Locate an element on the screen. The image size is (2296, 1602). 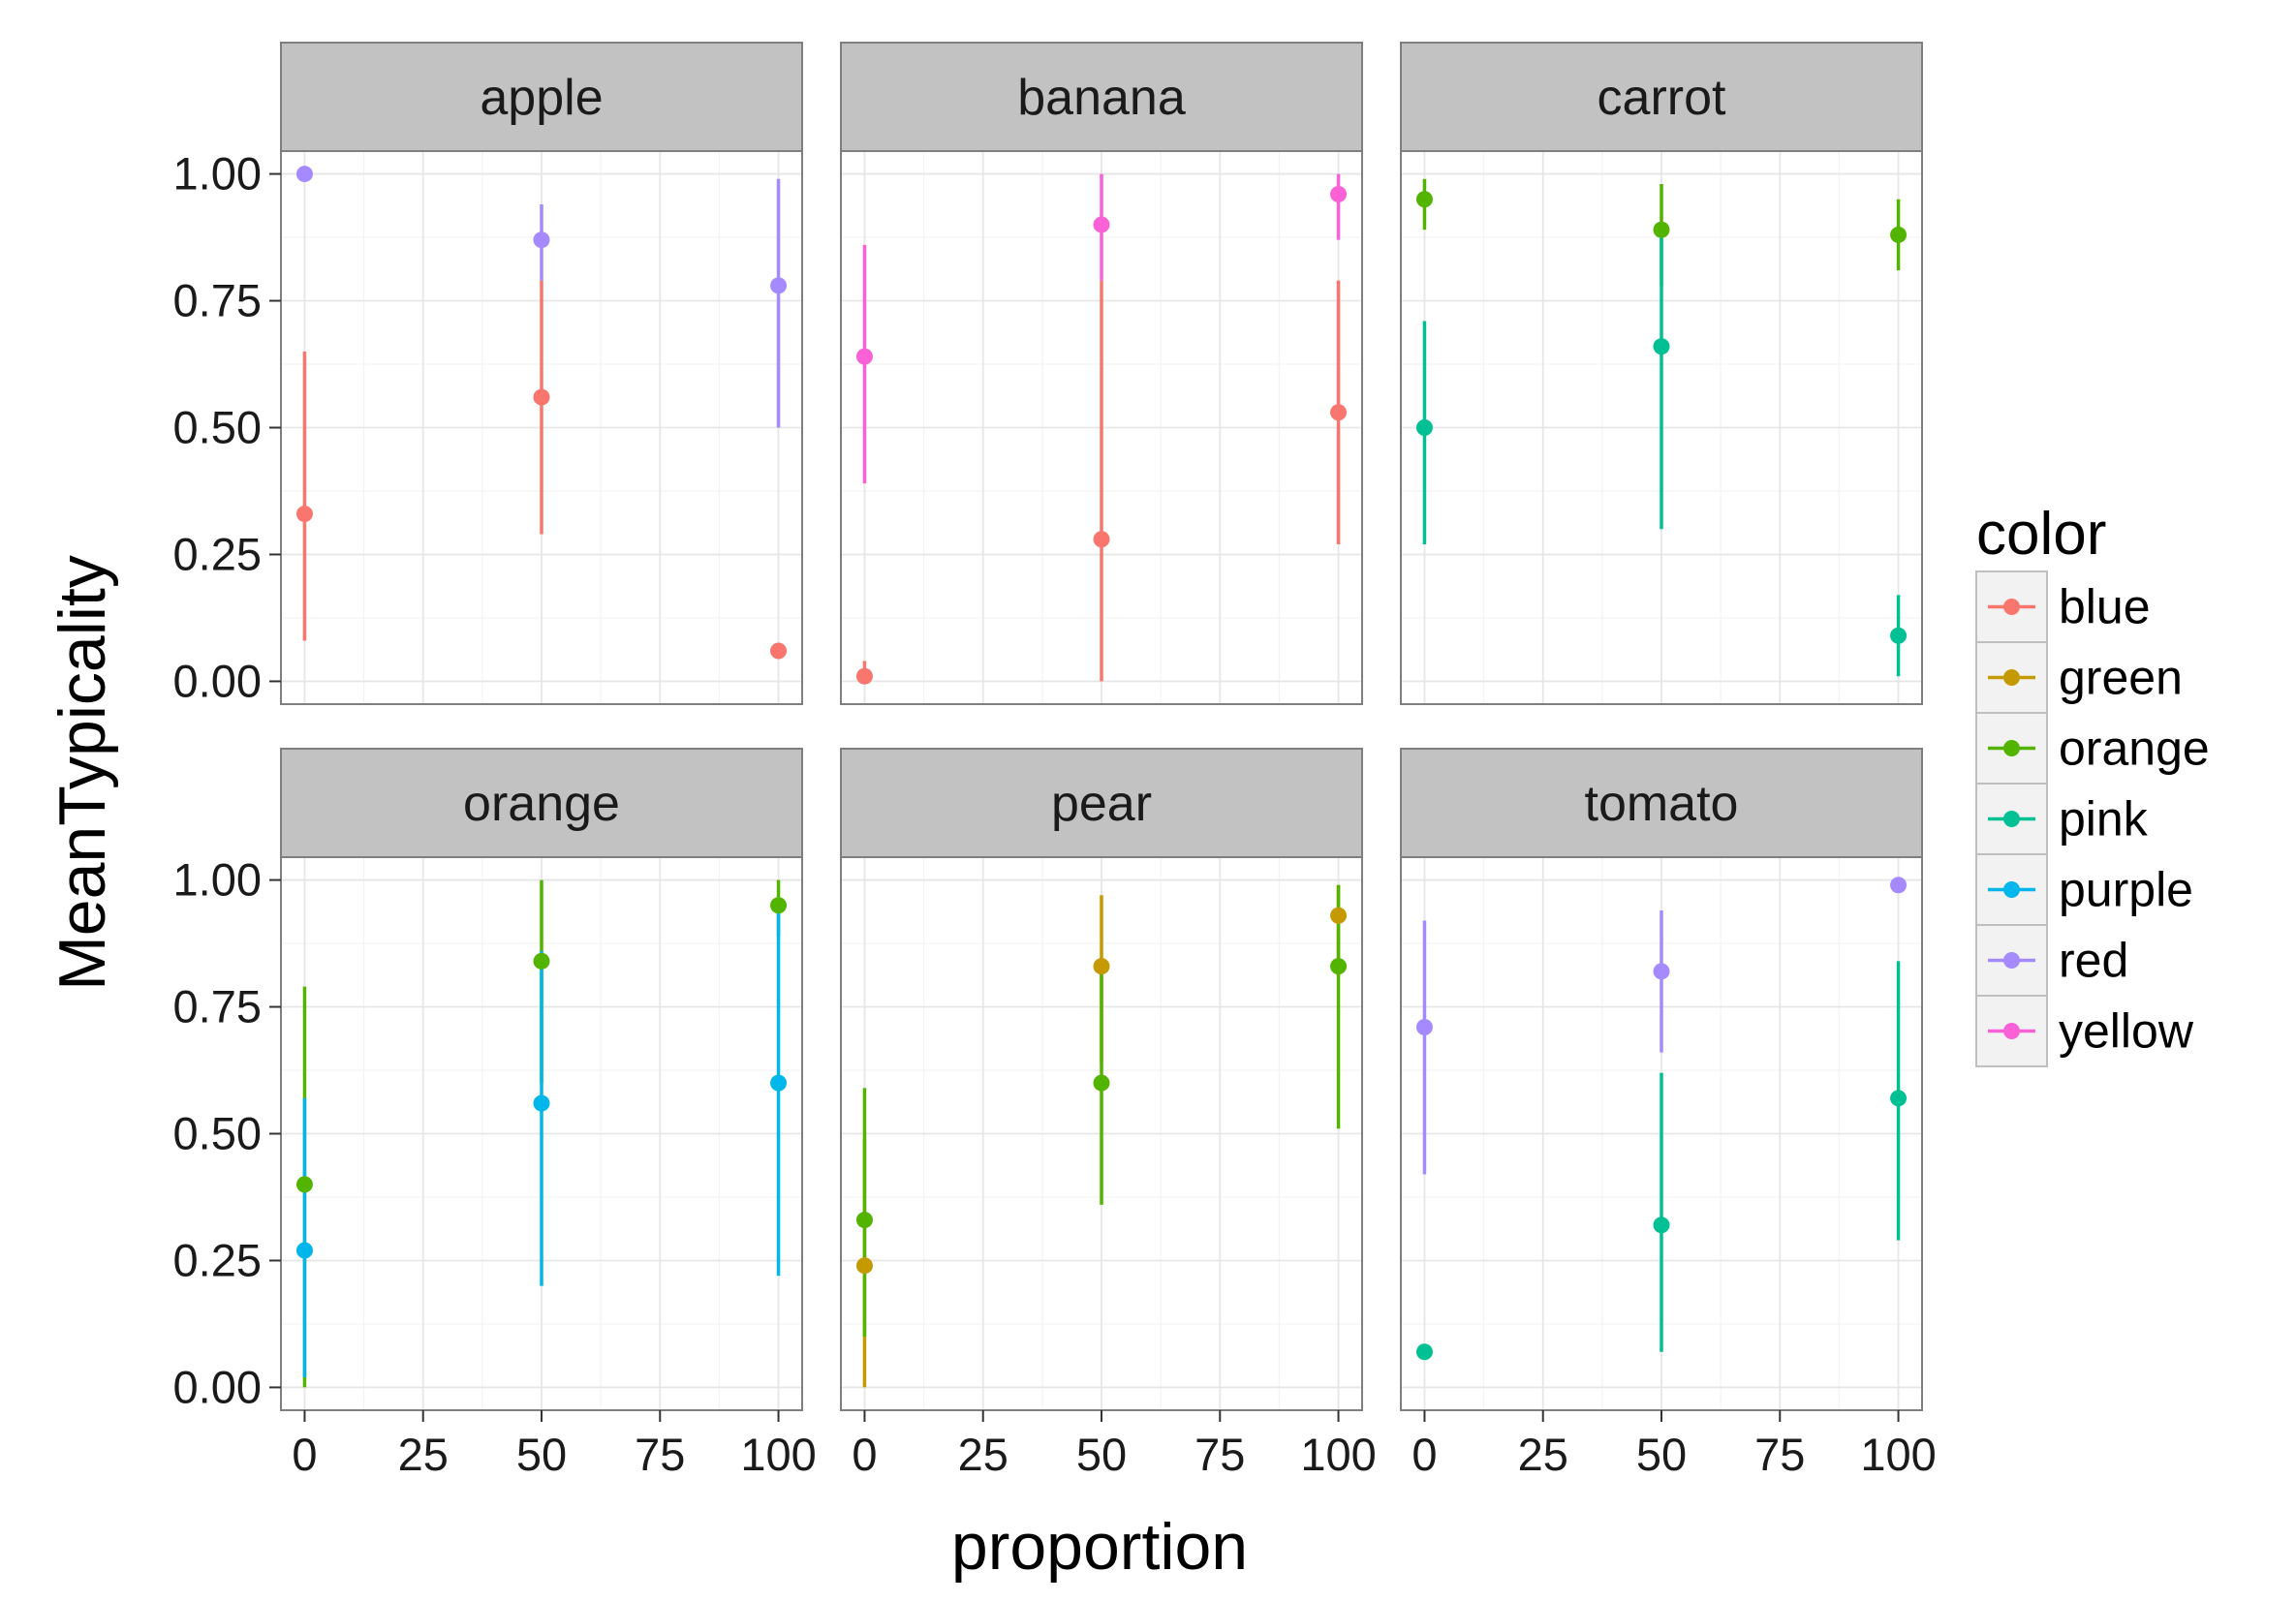
legend-entry-blue: blue is located at coordinates (2063, 606).